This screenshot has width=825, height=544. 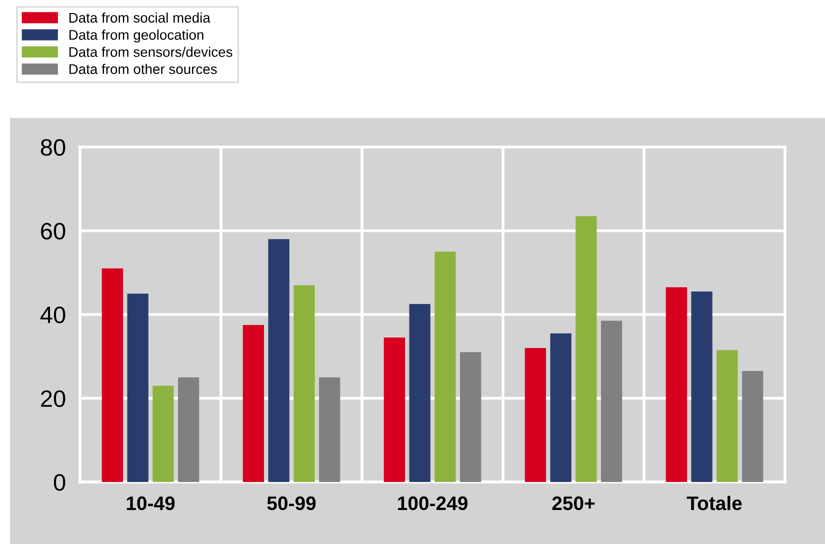 What do you see at coordinates (573, 503) in the screenshot?
I see `x-tick-label: 250+` at bounding box center [573, 503].